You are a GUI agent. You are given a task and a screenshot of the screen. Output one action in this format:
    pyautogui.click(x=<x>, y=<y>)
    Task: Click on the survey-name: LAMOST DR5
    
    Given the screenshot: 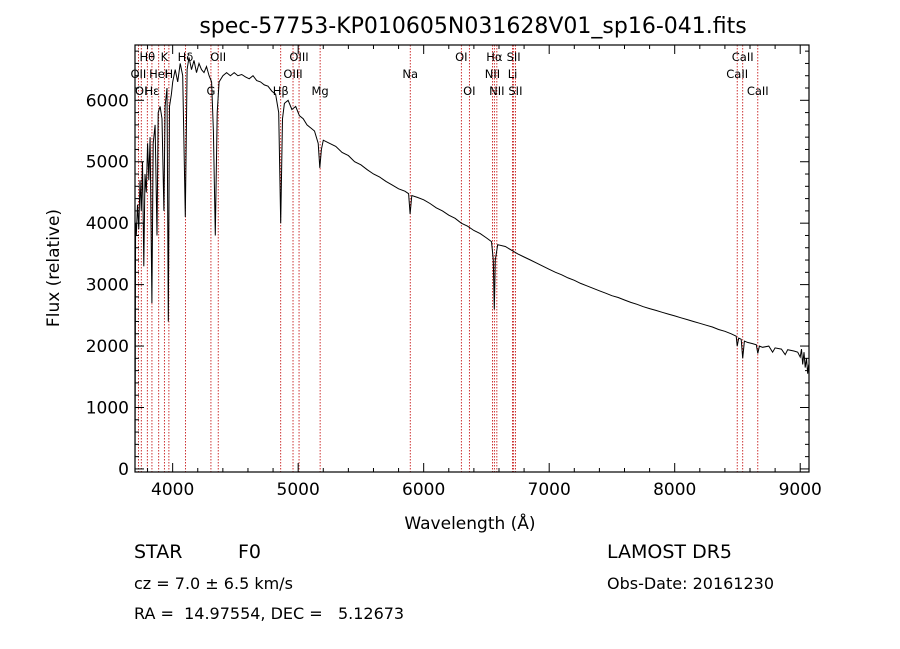 What is the action you would take?
    pyautogui.click(x=669, y=552)
    